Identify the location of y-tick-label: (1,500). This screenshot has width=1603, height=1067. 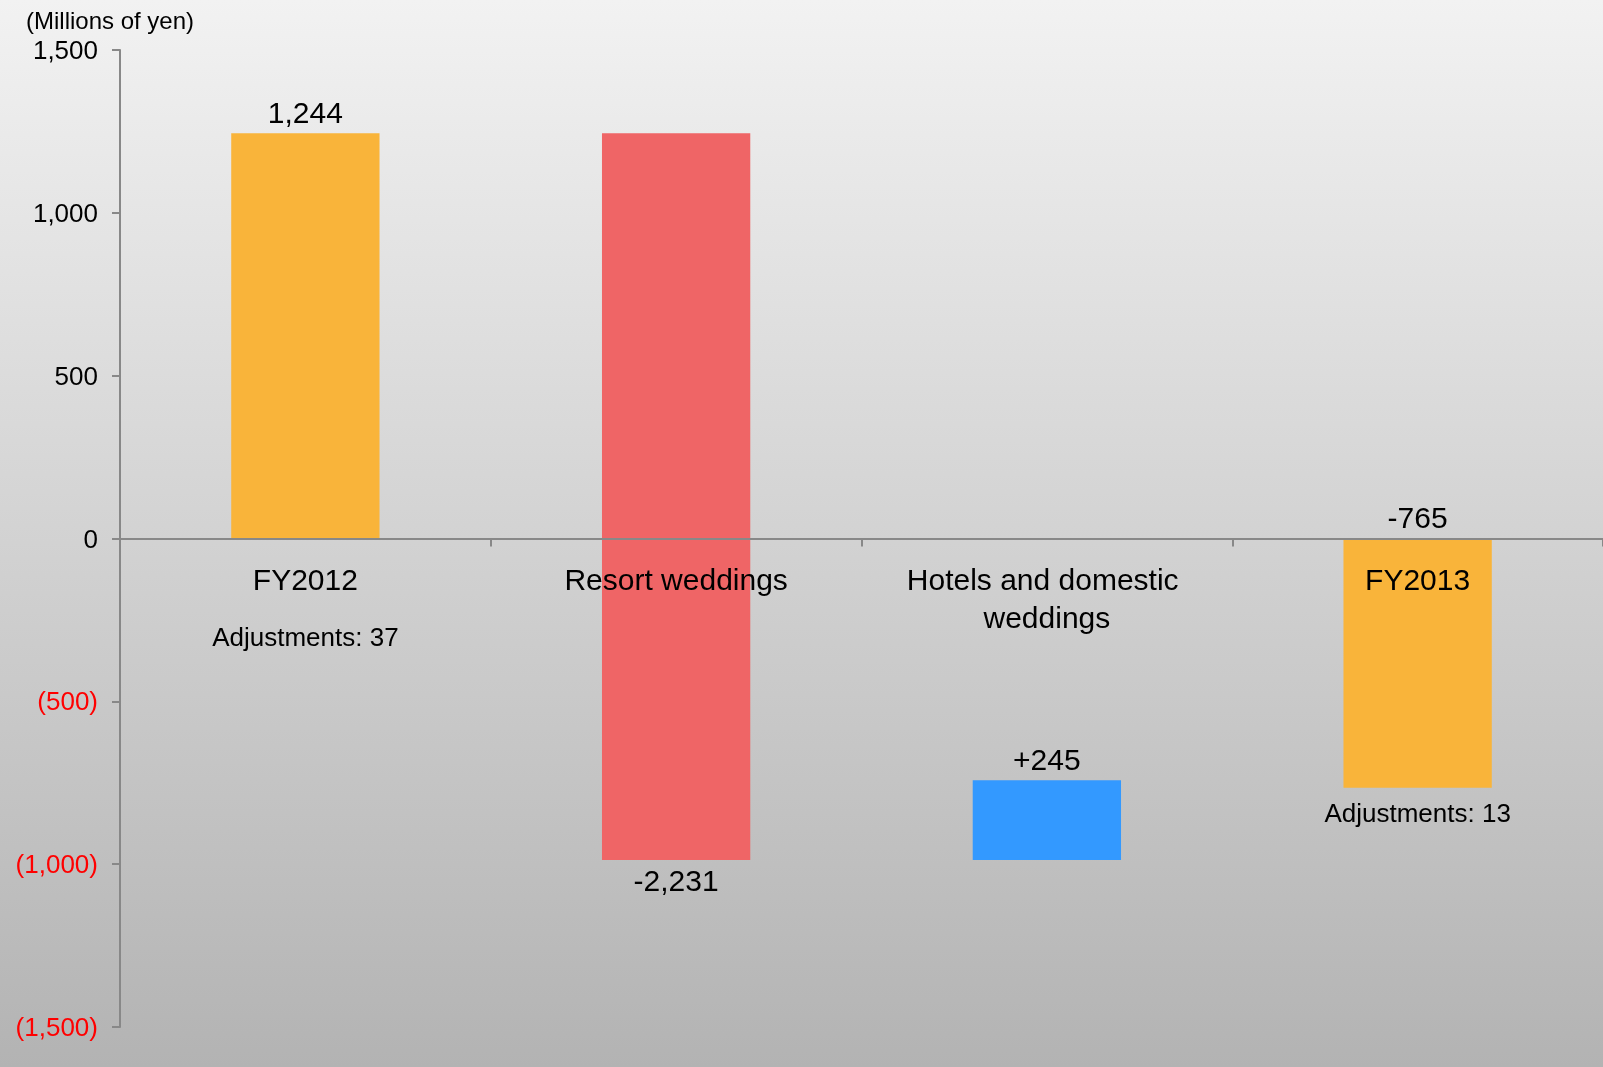
(56, 1027).